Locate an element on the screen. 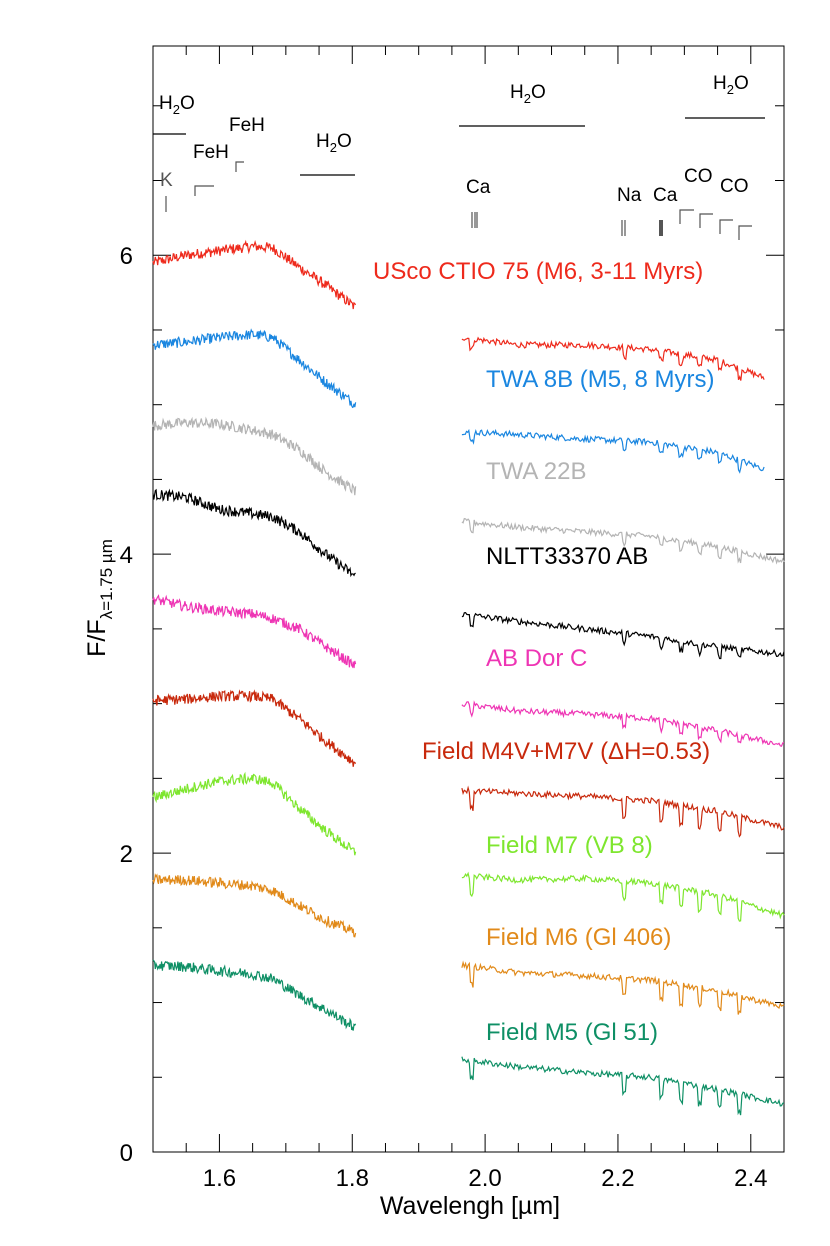 This screenshot has height=1246, width=830. co3-marker is located at coordinates (726, 226).